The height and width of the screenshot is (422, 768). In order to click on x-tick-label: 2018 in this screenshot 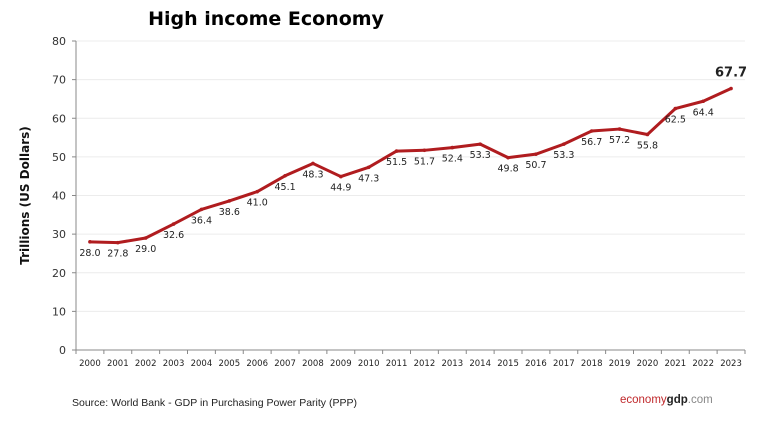, I will do `click(592, 364)`.